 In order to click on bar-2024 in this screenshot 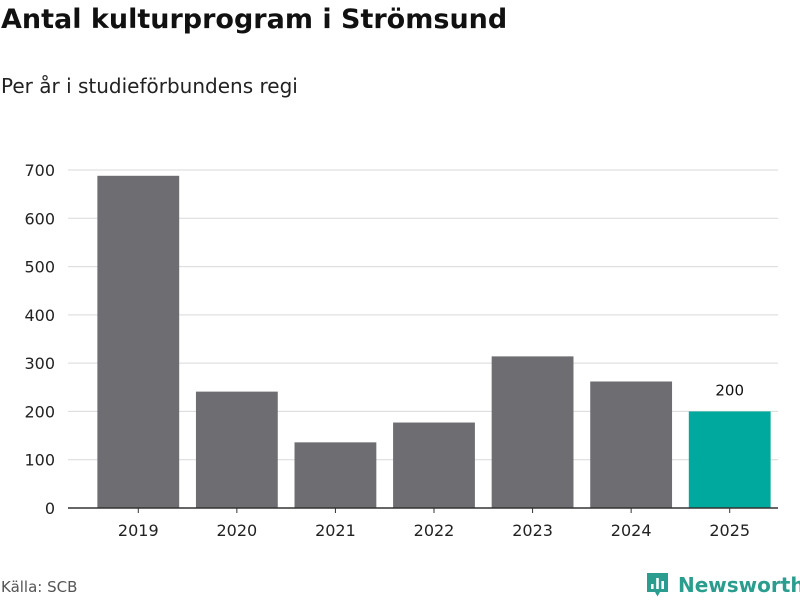, I will do `click(631, 444)`.